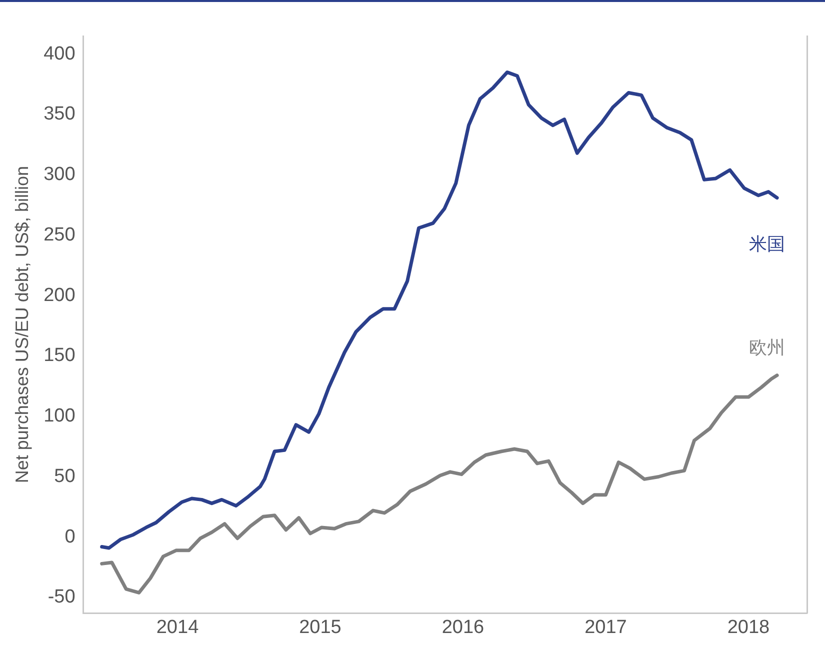 This screenshot has height=656, width=825. I want to click on x-tick-label: 2014, so click(178, 627).